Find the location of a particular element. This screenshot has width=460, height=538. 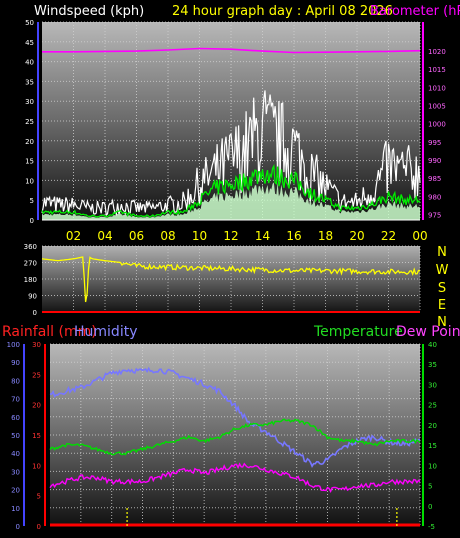

x-tick-label: 14 is located at coordinates (262, 236).